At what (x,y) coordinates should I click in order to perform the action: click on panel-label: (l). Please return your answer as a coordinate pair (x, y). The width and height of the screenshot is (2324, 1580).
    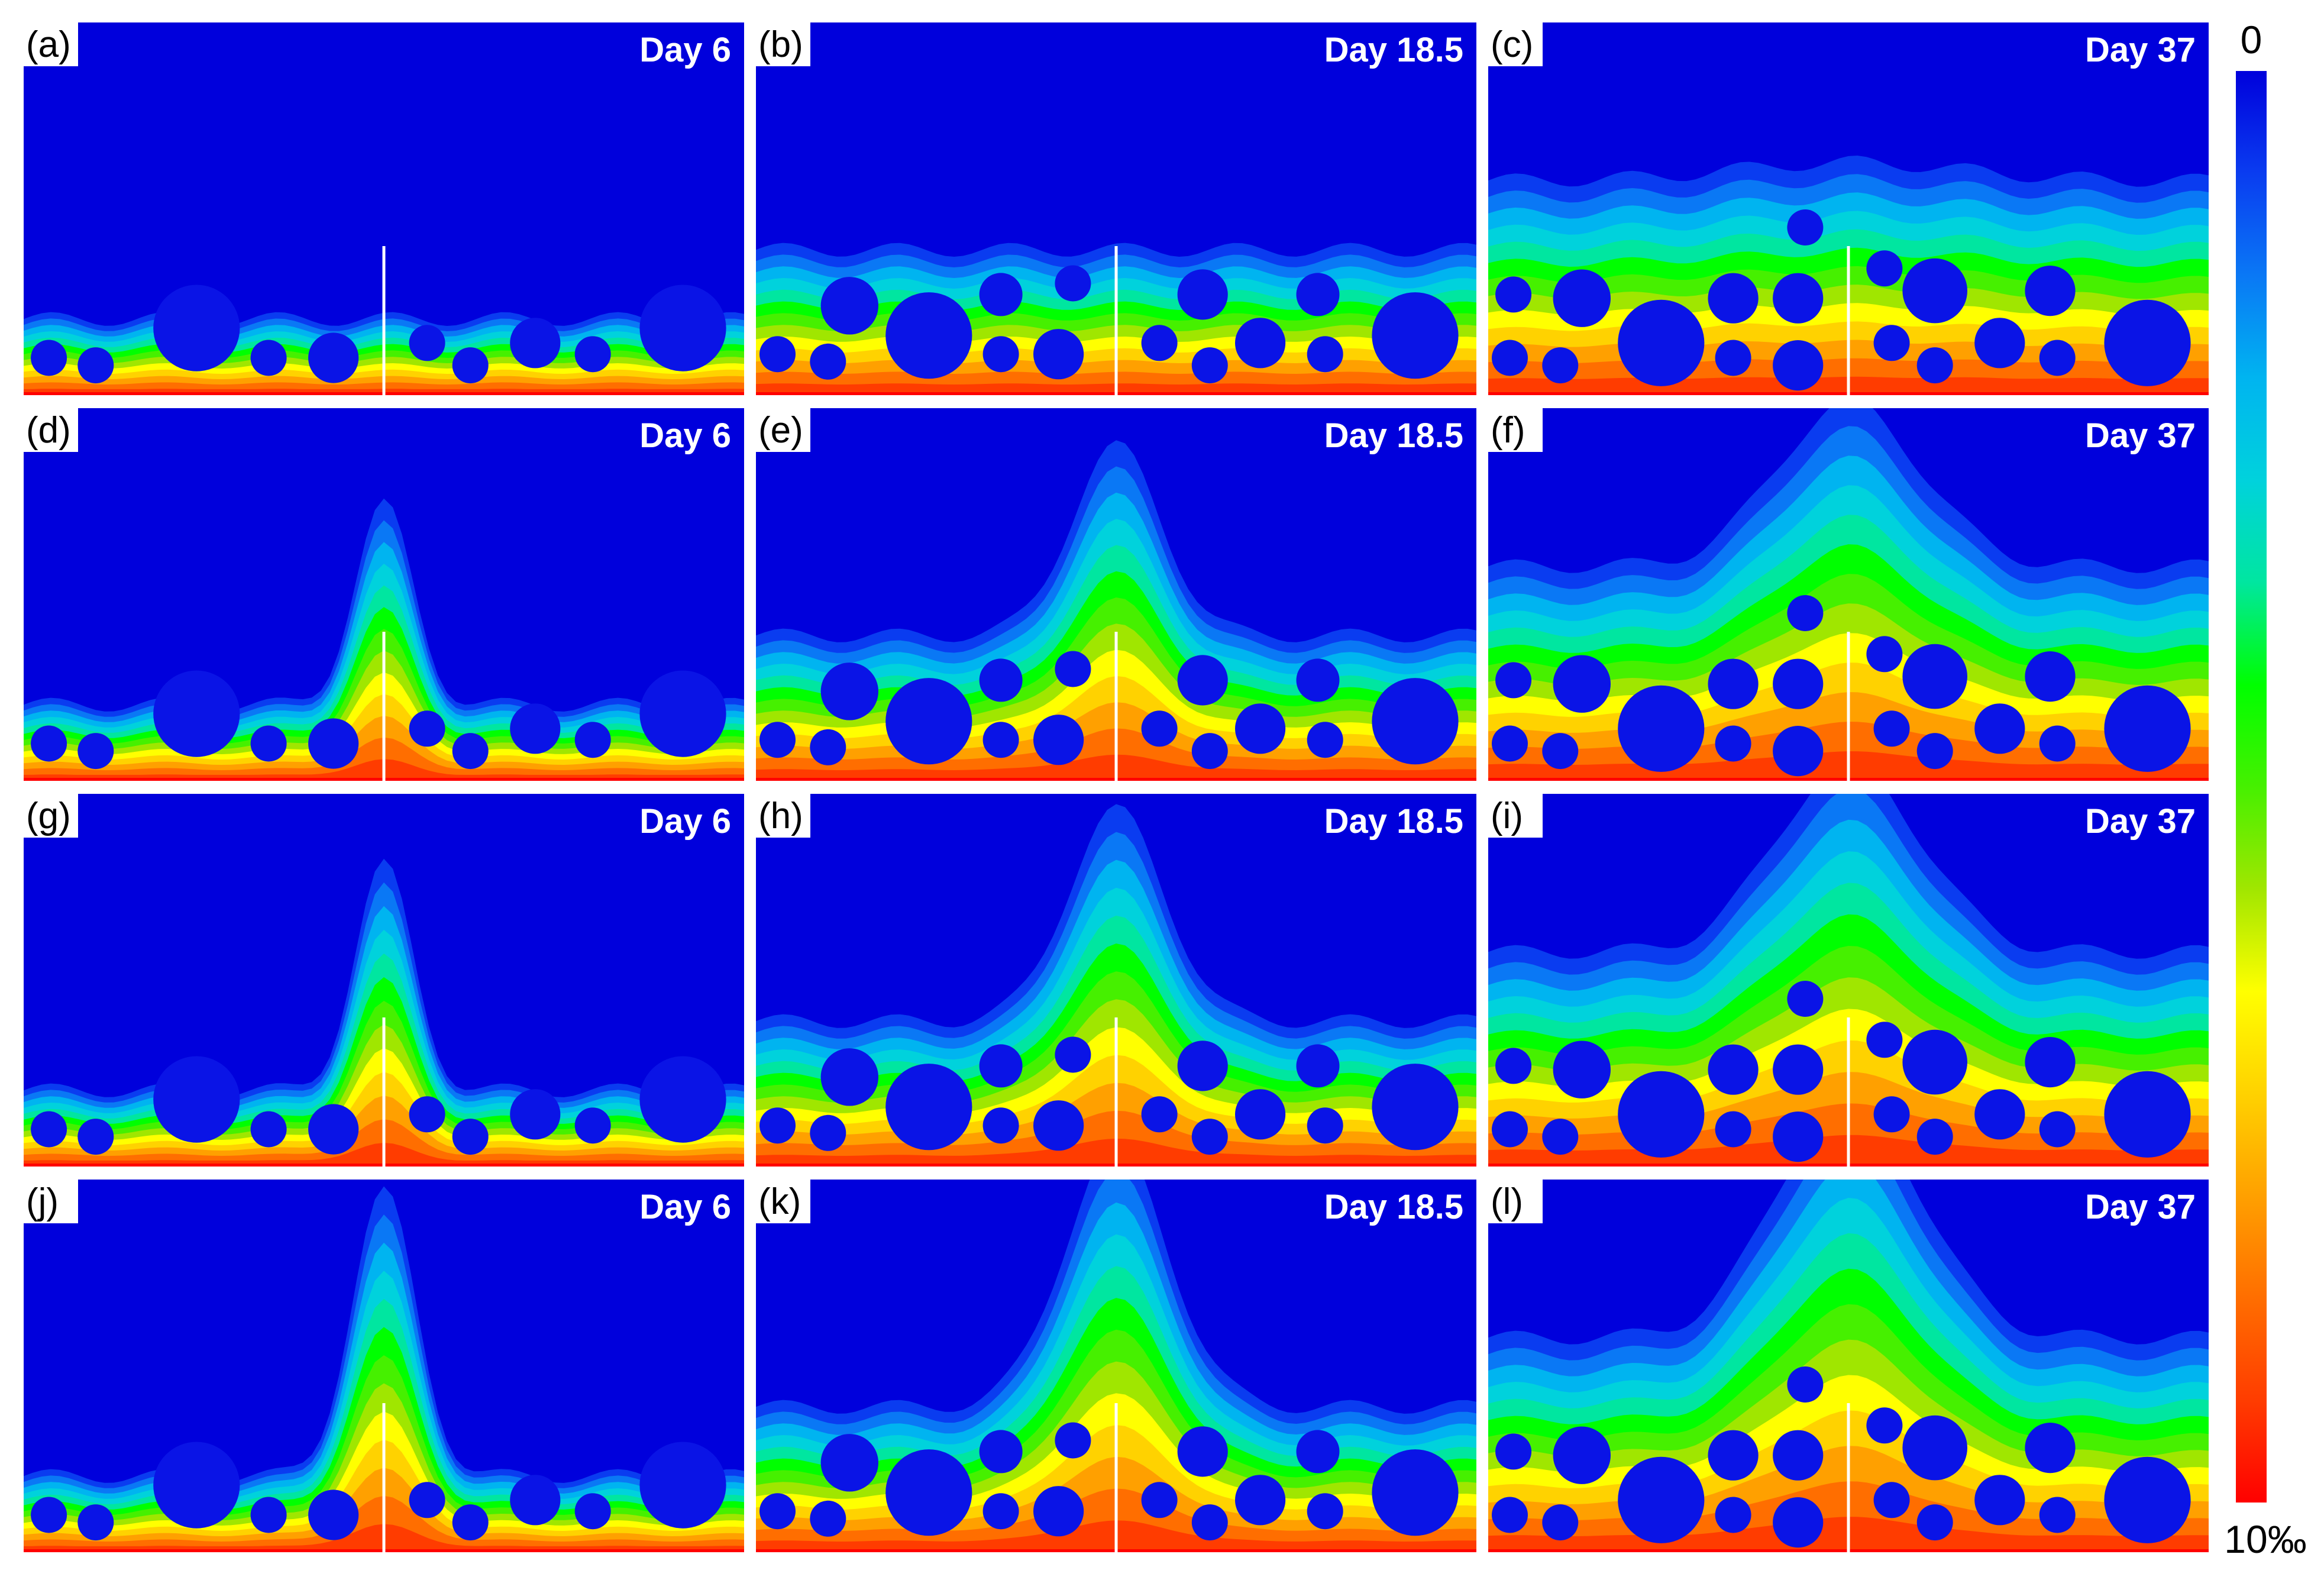
    Looking at the image, I should click on (1507, 1201).